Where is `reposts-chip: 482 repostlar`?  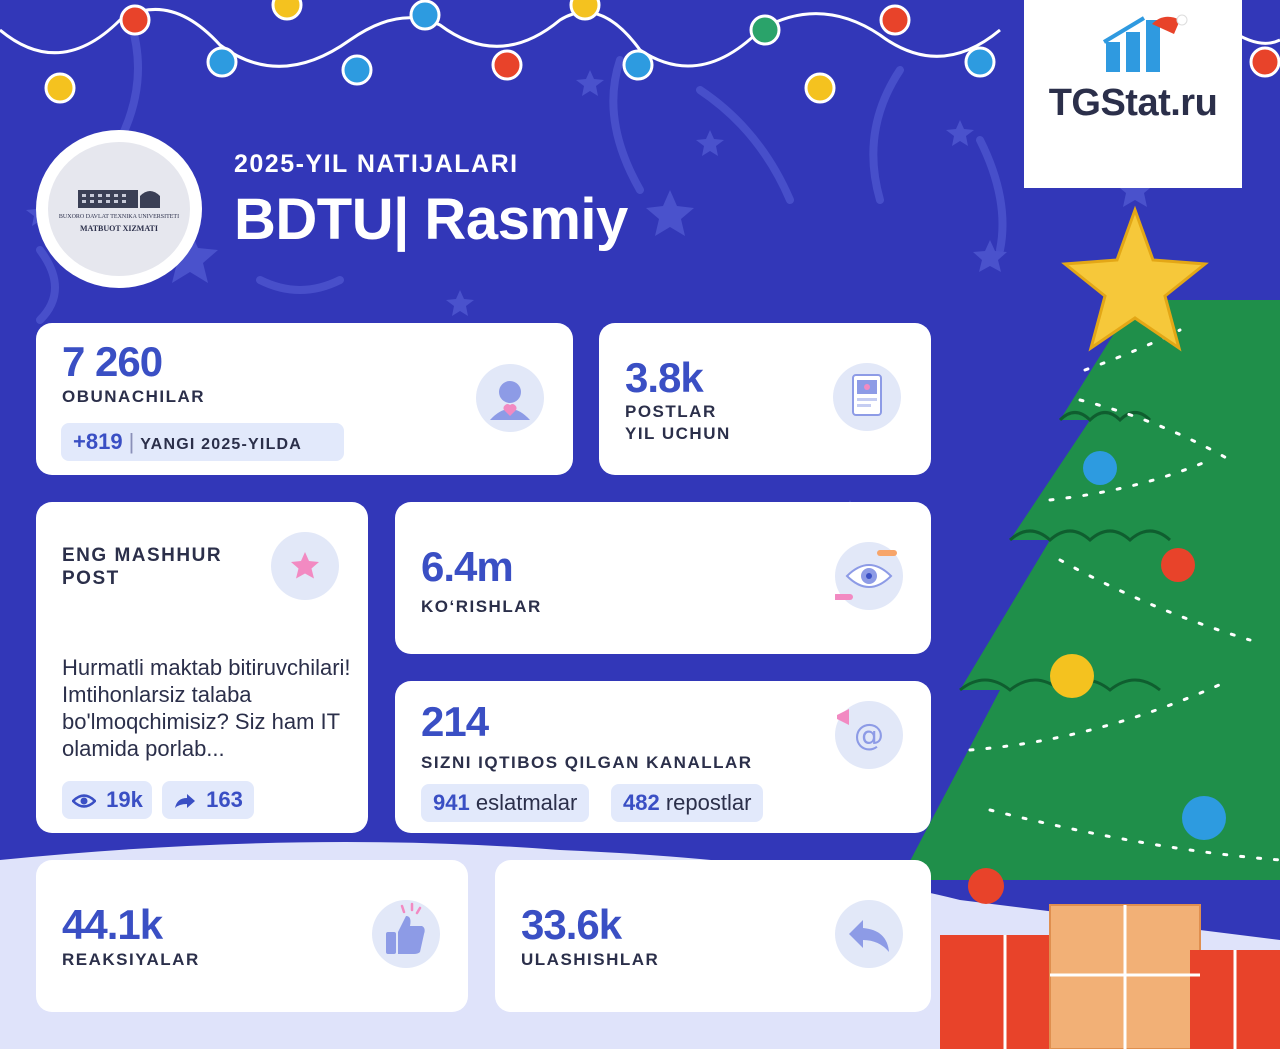 reposts-chip: 482 repostlar is located at coordinates (687, 803).